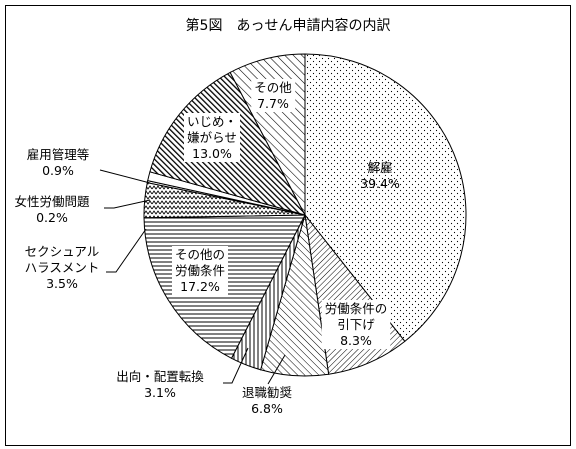  I want to click on slice-value-retirement-pressure: 6.8%, so click(267, 408).